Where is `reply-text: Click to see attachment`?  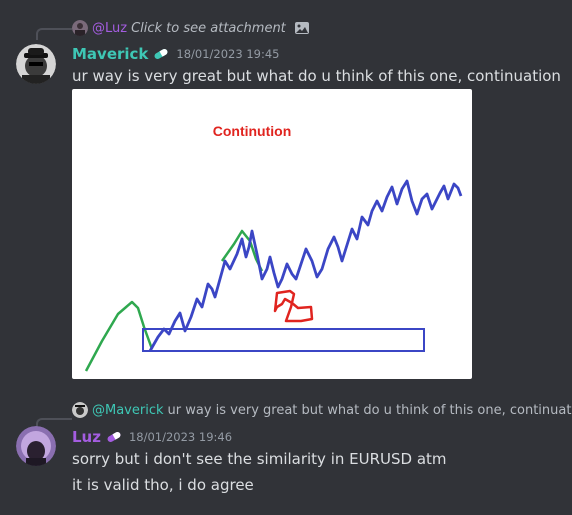 reply-text: Click to see attachment is located at coordinates (208, 28).